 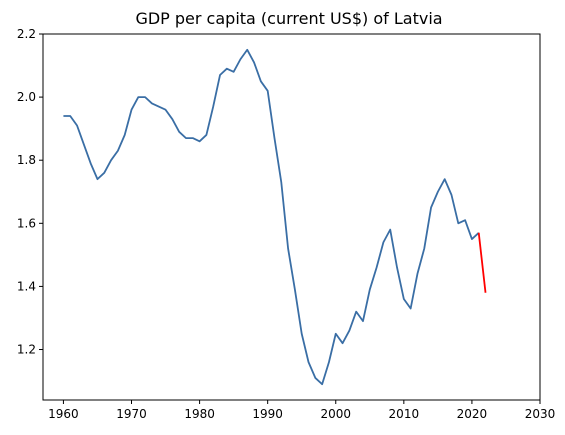 What do you see at coordinates (26, 34) in the screenshot?
I see `y-tick-label: 2.2` at bounding box center [26, 34].